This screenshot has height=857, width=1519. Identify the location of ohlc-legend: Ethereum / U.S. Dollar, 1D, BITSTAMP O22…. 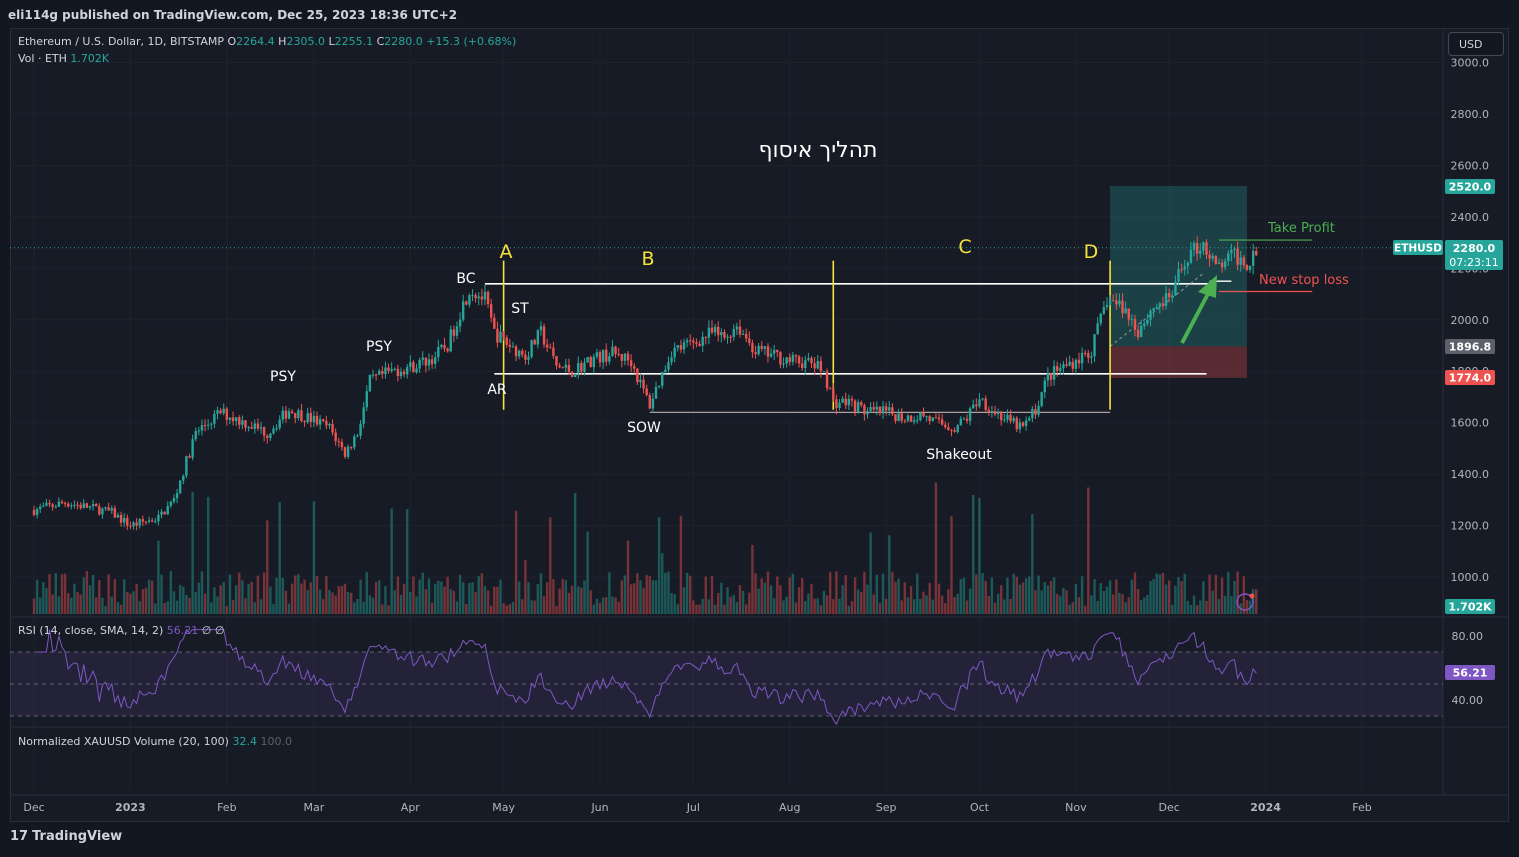
(267, 41).